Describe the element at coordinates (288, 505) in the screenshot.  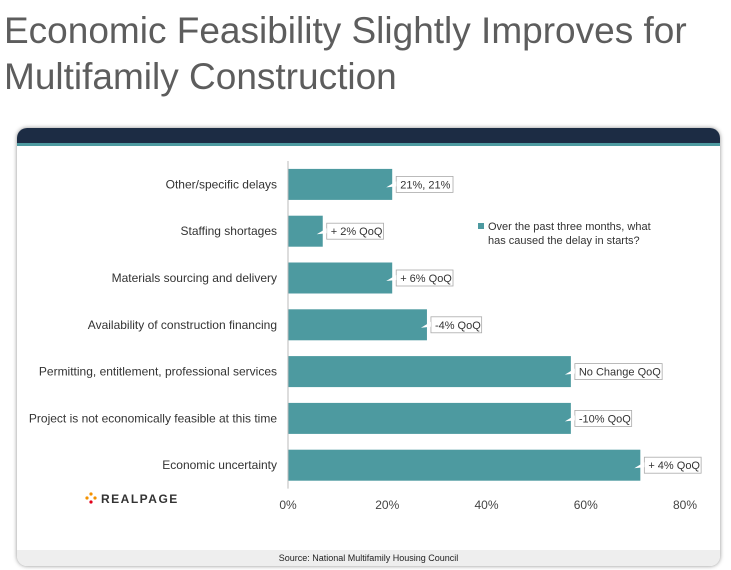
I see `x-tick-label: 0%` at that location.